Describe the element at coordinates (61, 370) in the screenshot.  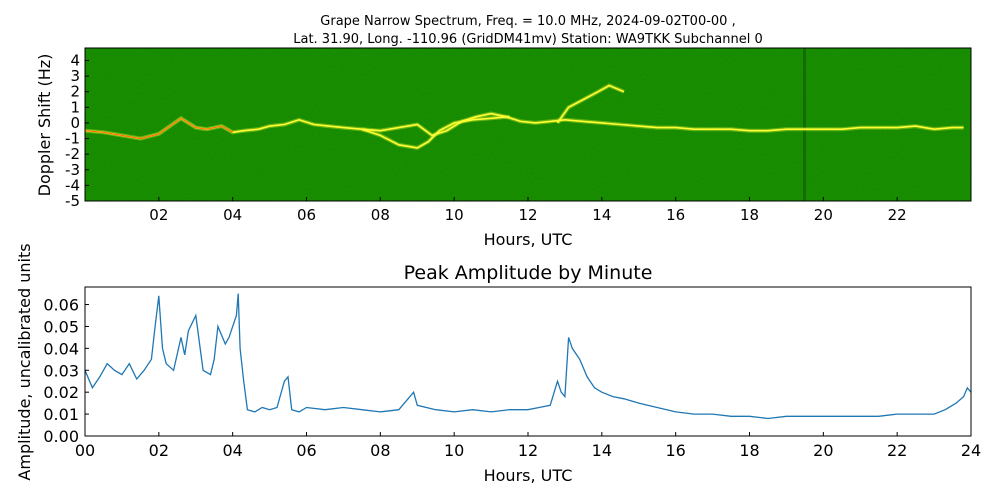
I see `amplitude-y-tick-label: 0.03` at that location.